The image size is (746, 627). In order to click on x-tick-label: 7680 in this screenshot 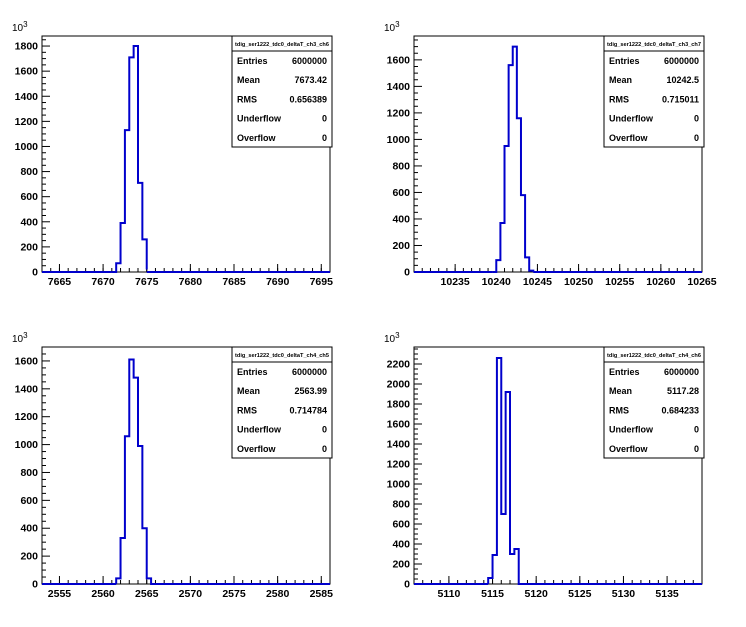, I will do `click(191, 282)`.